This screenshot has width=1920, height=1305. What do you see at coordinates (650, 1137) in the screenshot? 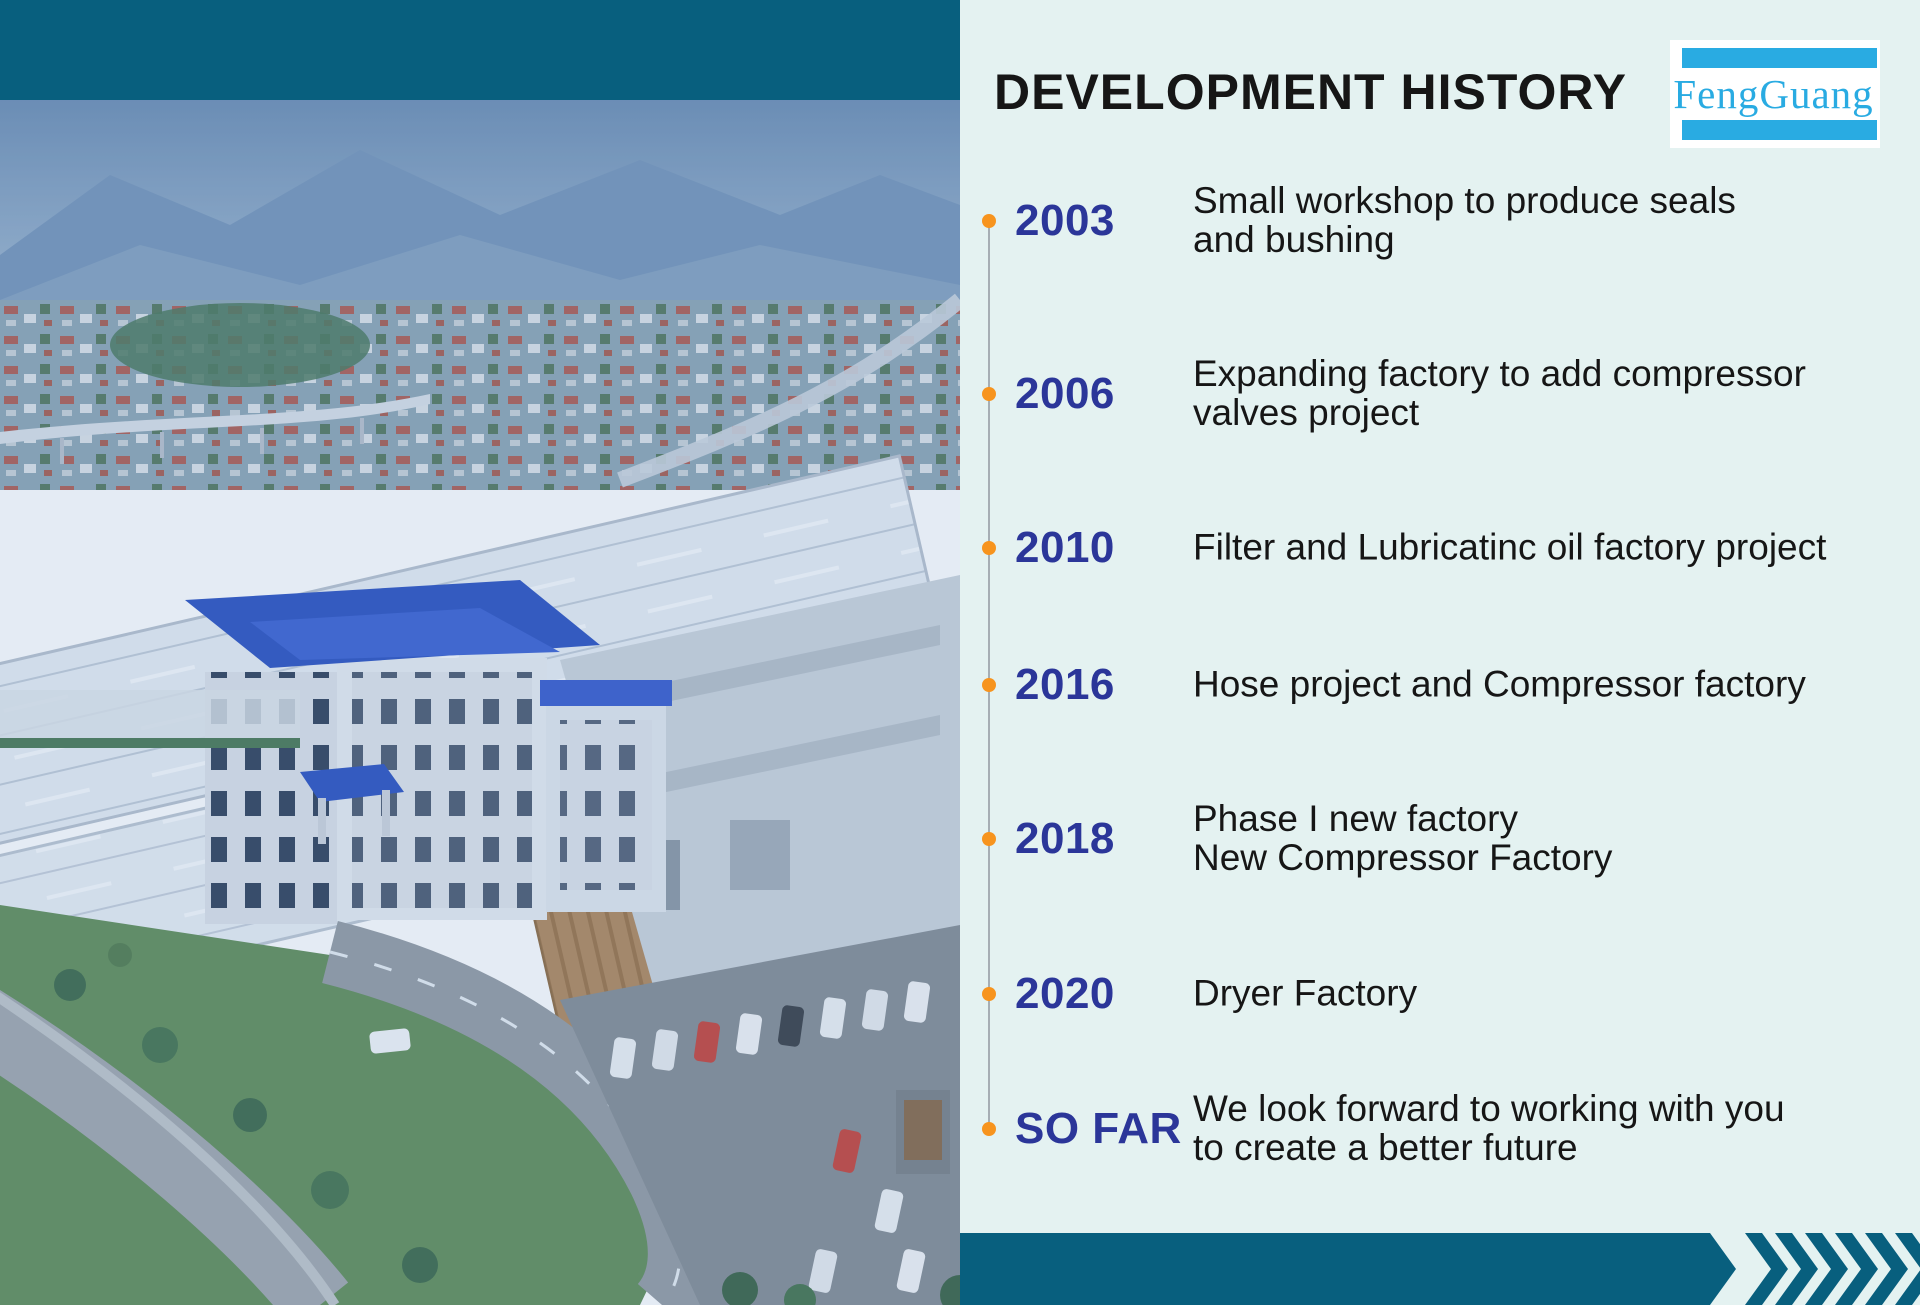
I see `parked-cars` at bounding box center [650, 1137].